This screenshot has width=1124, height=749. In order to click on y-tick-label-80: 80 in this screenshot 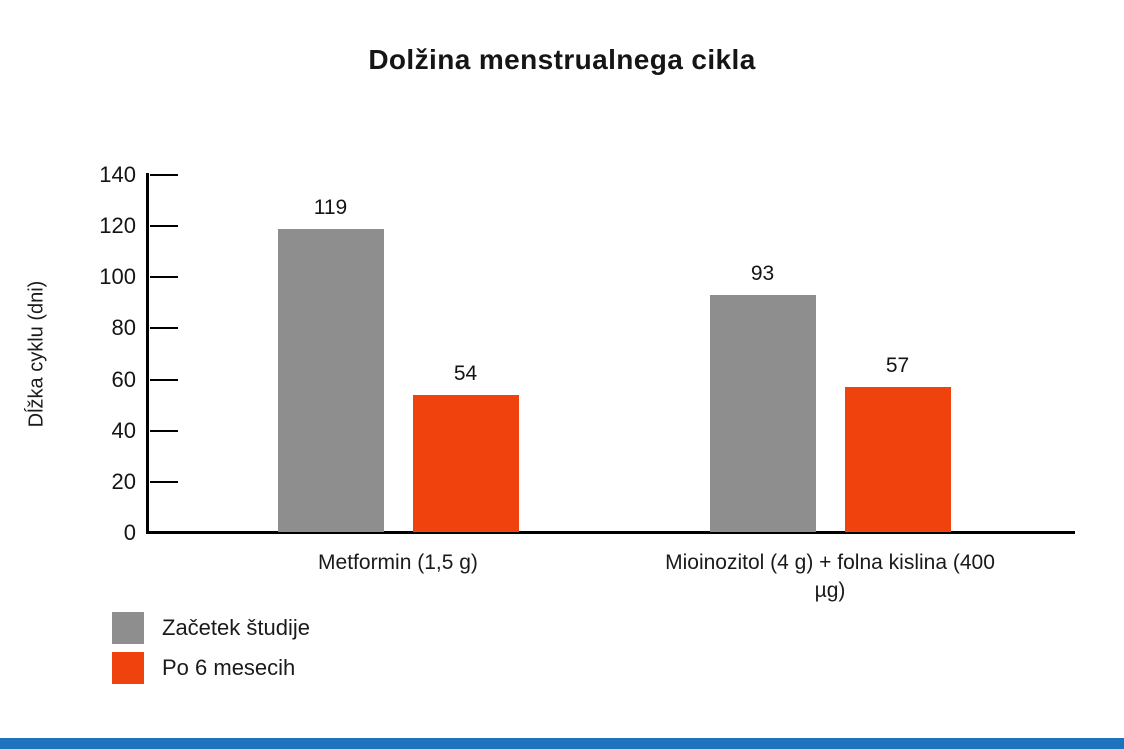, I will do `click(123, 328)`.